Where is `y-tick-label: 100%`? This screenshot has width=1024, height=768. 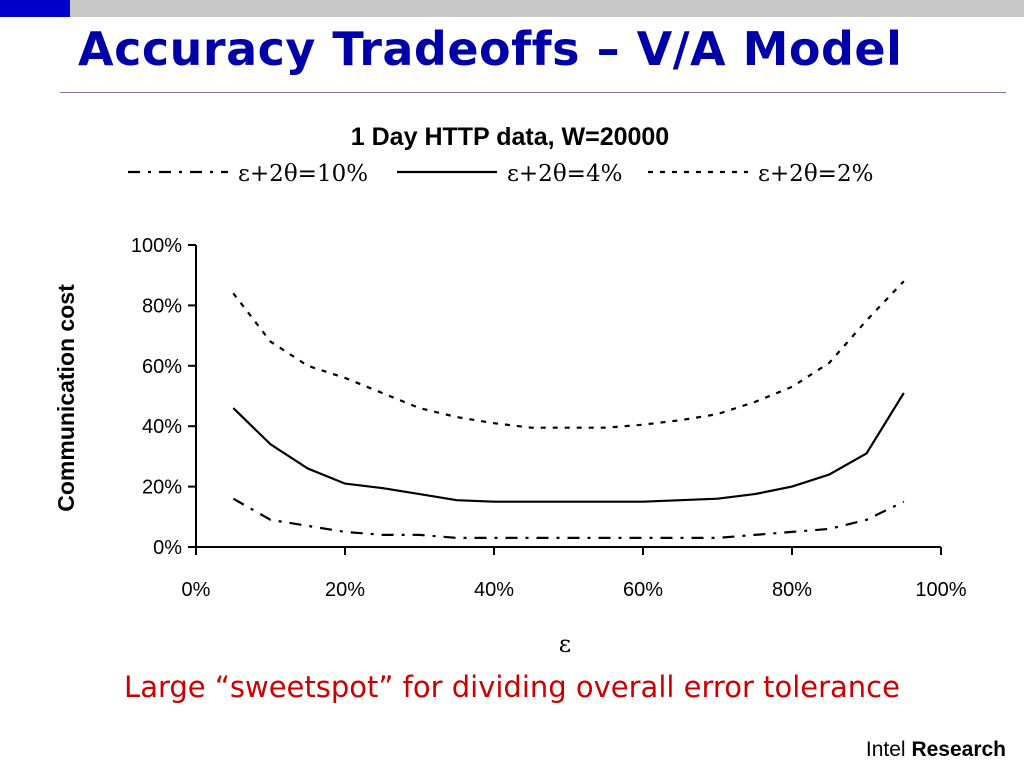 y-tick-label: 100% is located at coordinates (156, 246).